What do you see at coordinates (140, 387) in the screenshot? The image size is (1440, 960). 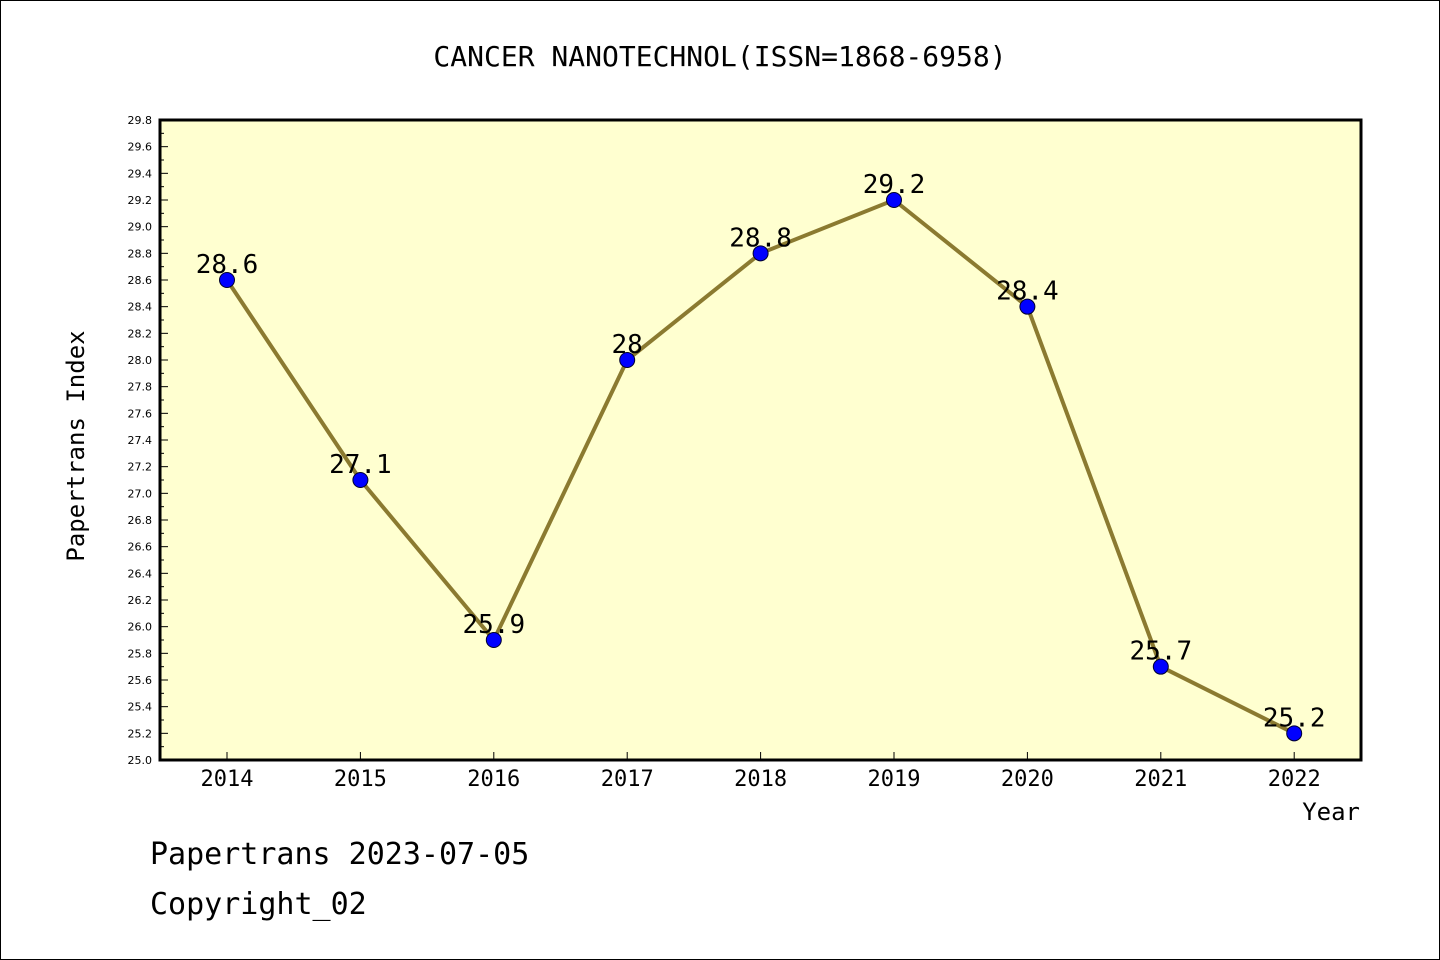 I see `y-tick-label: 27.8` at bounding box center [140, 387].